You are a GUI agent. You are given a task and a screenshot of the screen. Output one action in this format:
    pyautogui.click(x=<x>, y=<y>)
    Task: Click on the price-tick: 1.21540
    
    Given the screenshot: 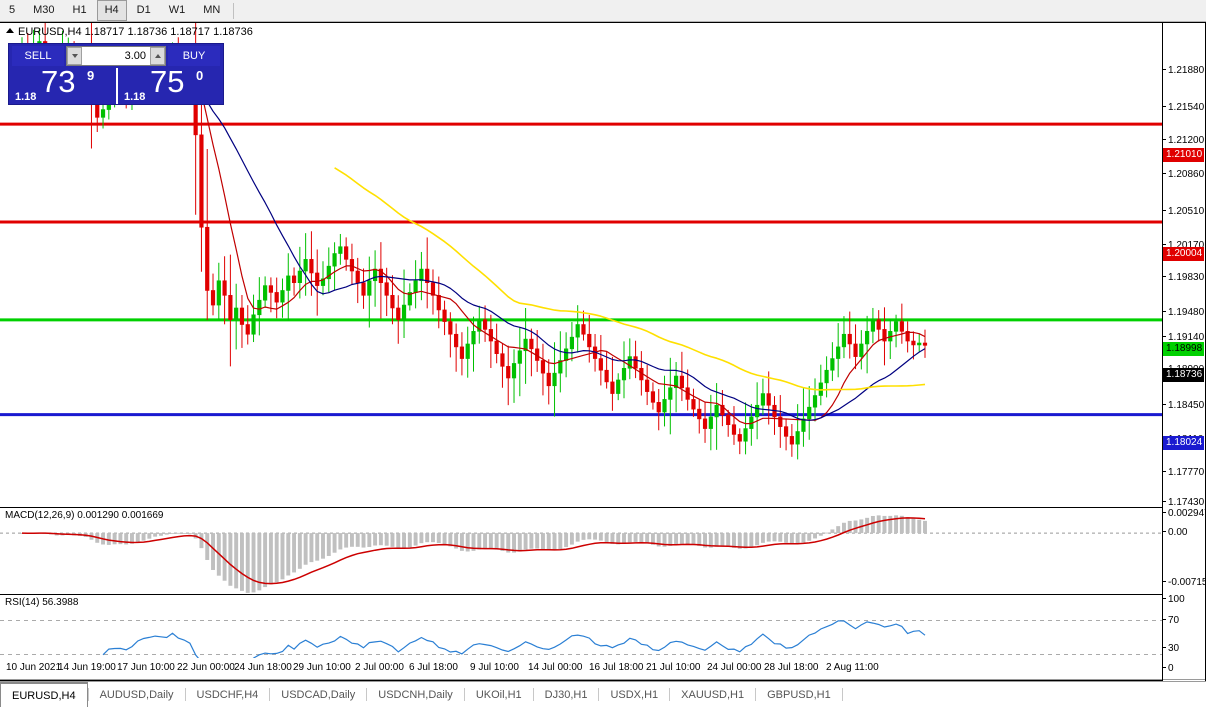 What is the action you would take?
    pyautogui.click(x=1183, y=108)
    